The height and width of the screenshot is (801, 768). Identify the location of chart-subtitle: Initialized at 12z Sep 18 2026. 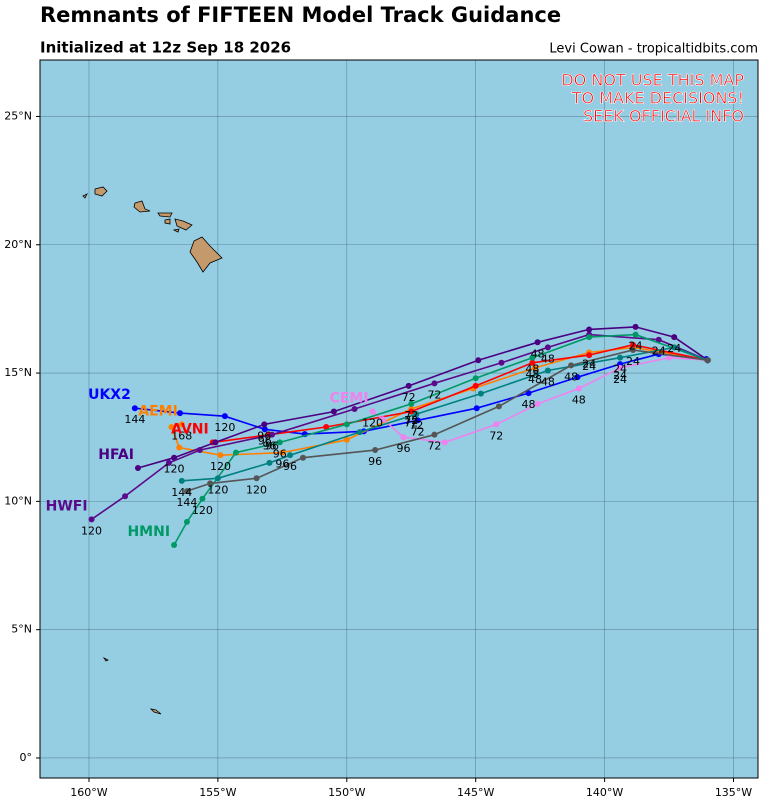
(165, 48).